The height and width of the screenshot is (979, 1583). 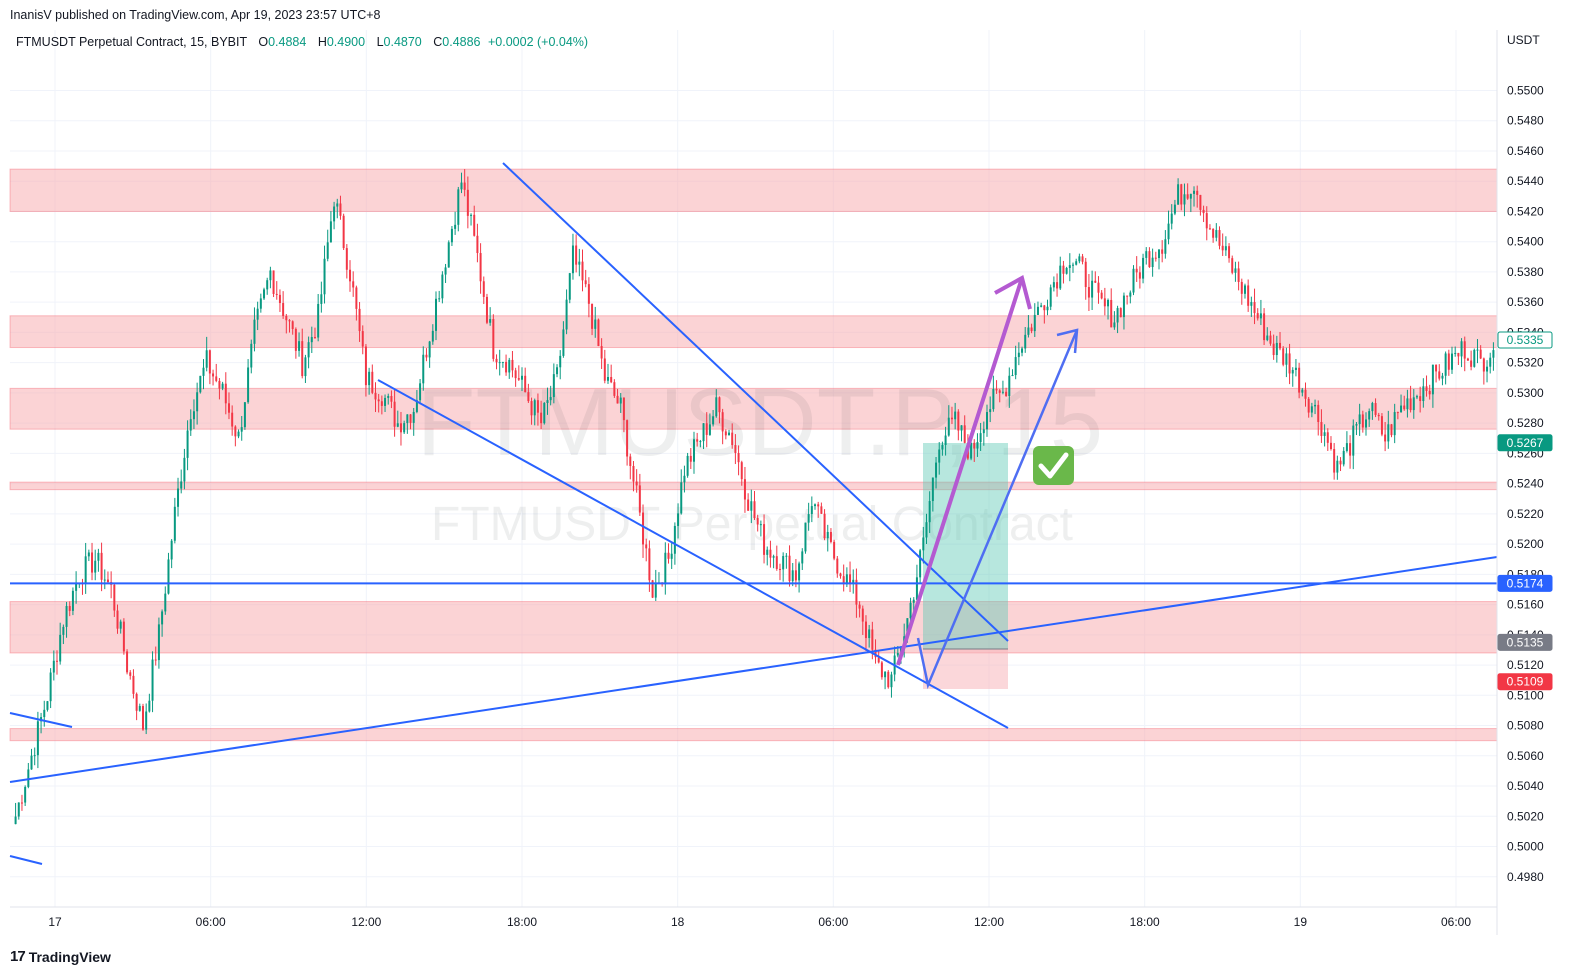 What do you see at coordinates (60, 956) in the screenshot?
I see `tradingview-brand: 17 TradingView` at bounding box center [60, 956].